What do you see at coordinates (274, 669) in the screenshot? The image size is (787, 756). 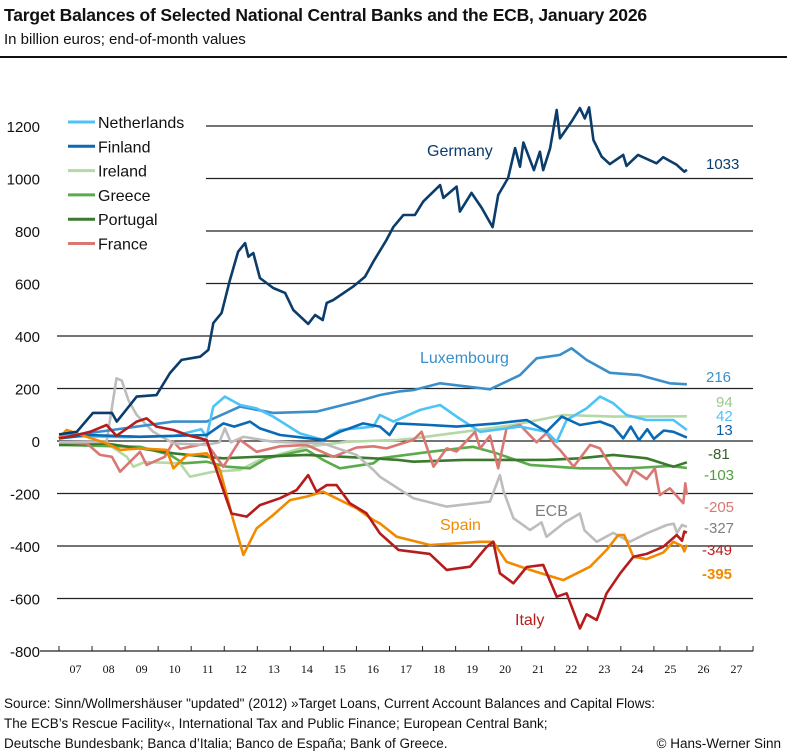 I see `x-tick-label: 13` at bounding box center [274, 669].